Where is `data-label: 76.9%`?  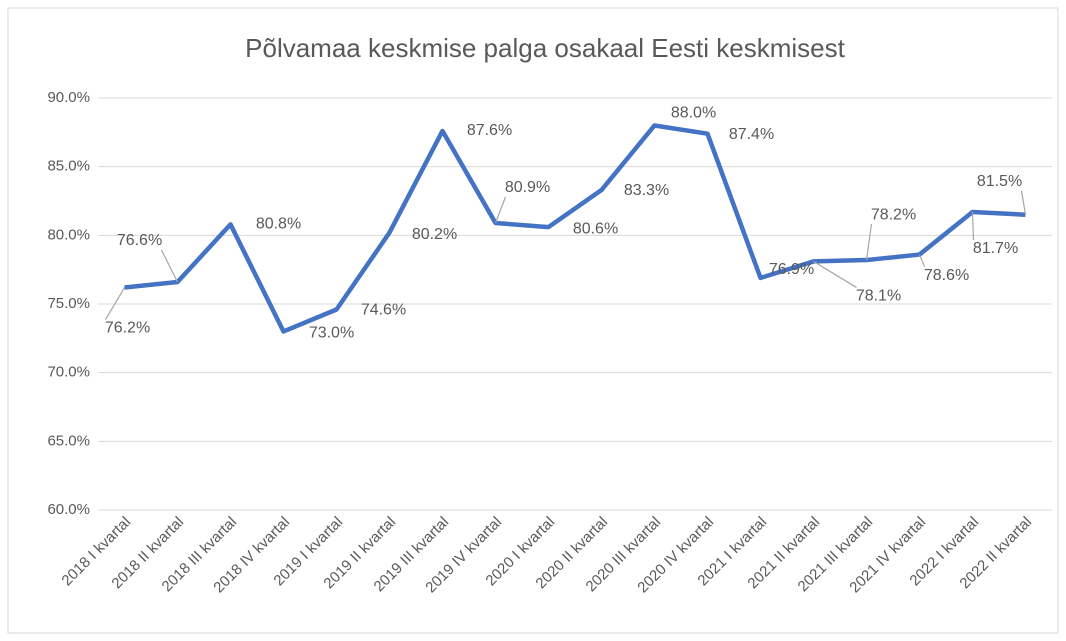
data-label: 76.9% is located at coordinates (791, 269).